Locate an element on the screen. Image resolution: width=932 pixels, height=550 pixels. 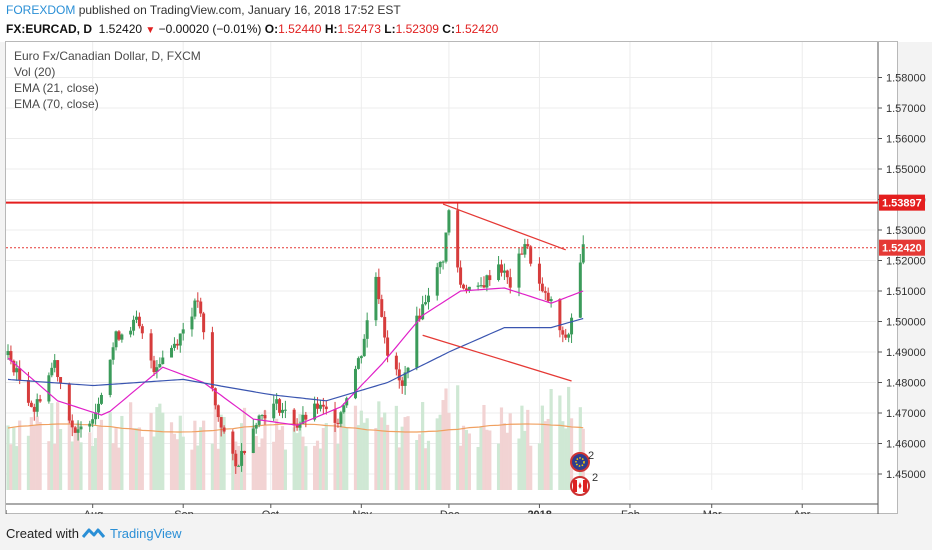
high-value: 1.52473 is located at coordinates (359, 29).